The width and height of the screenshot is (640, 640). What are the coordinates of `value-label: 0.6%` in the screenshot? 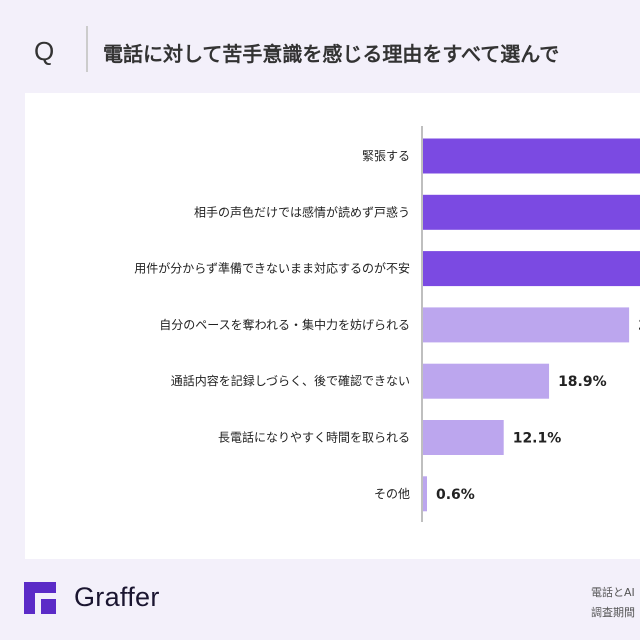 It's located at (455, 495).